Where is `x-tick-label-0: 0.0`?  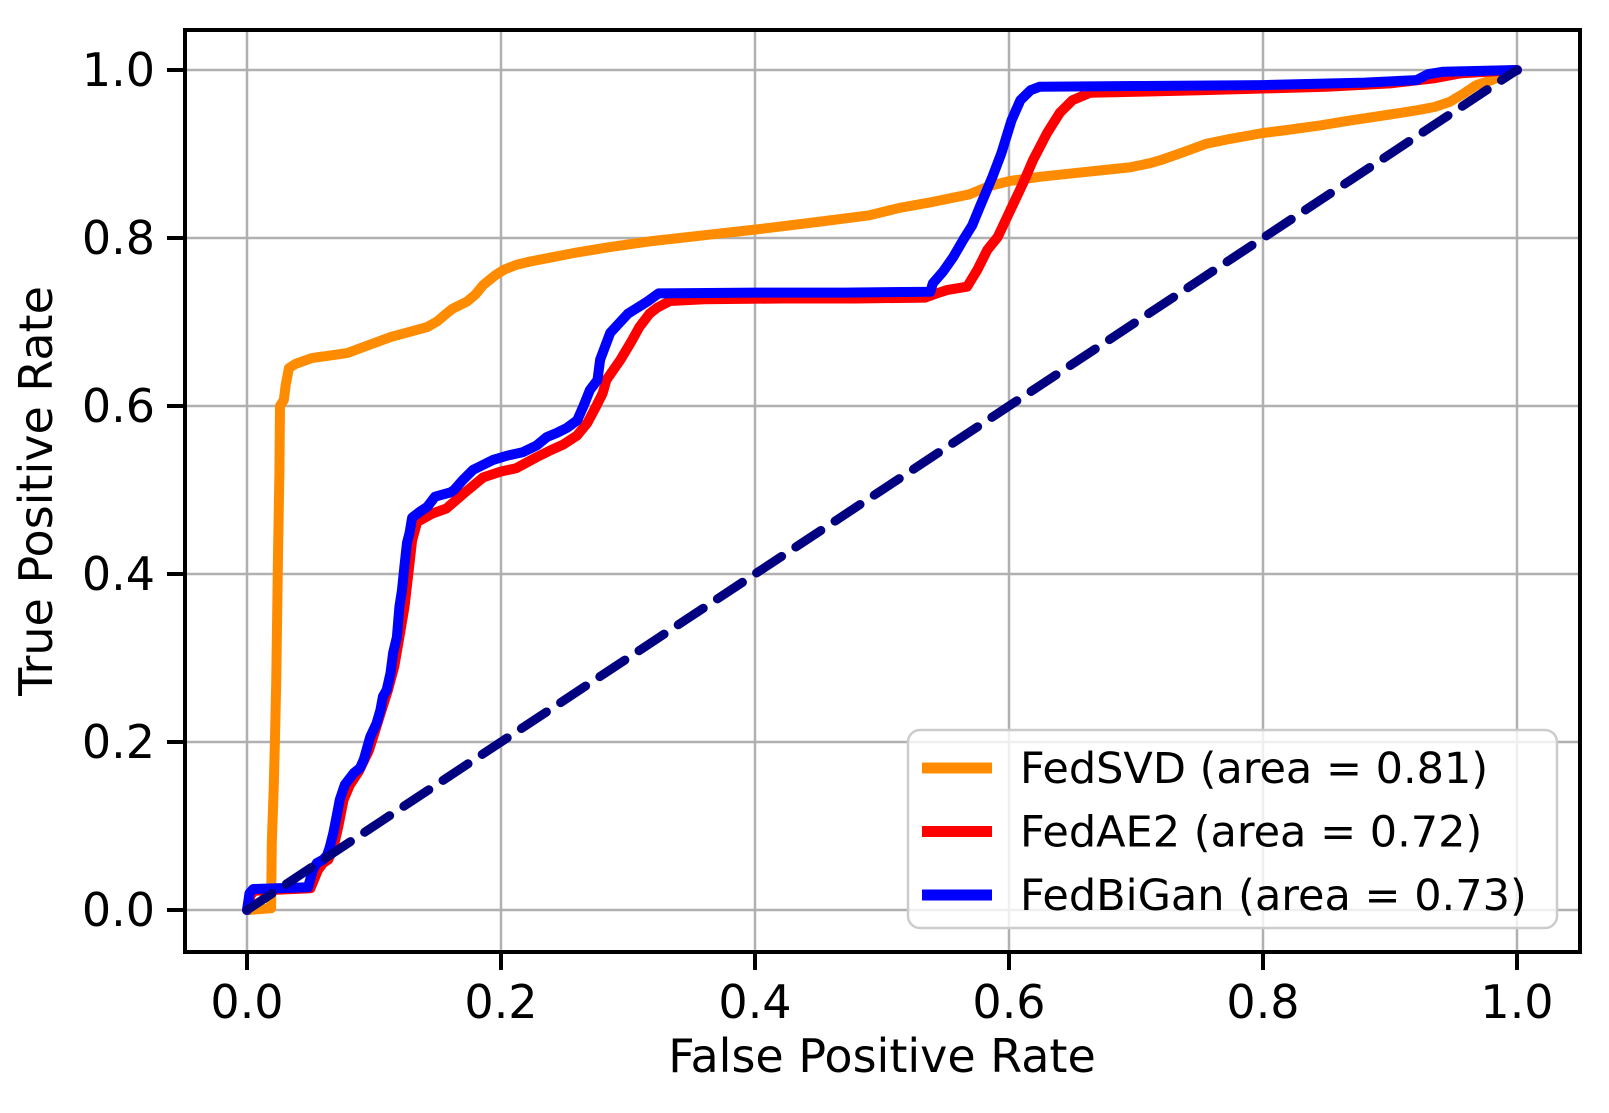 x-tick-label-0: 0.0 is located at coordinates (246, 1002).